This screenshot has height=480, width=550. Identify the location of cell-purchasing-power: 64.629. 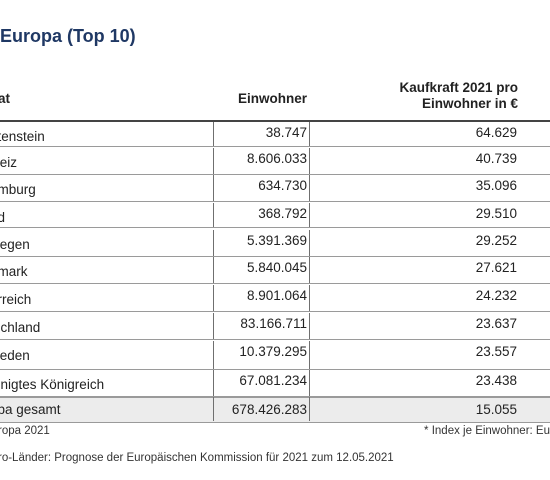
(496, 132).